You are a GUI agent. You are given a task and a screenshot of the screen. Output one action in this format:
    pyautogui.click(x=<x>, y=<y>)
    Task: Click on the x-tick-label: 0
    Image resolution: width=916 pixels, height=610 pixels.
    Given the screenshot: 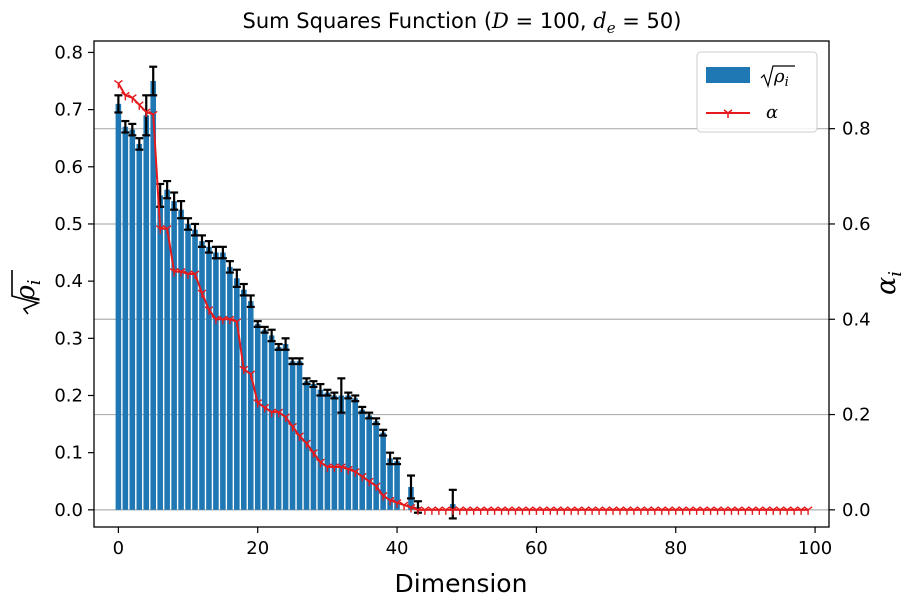 What is the action you would take?
    pyautogui.click(x=118, y=548)
    